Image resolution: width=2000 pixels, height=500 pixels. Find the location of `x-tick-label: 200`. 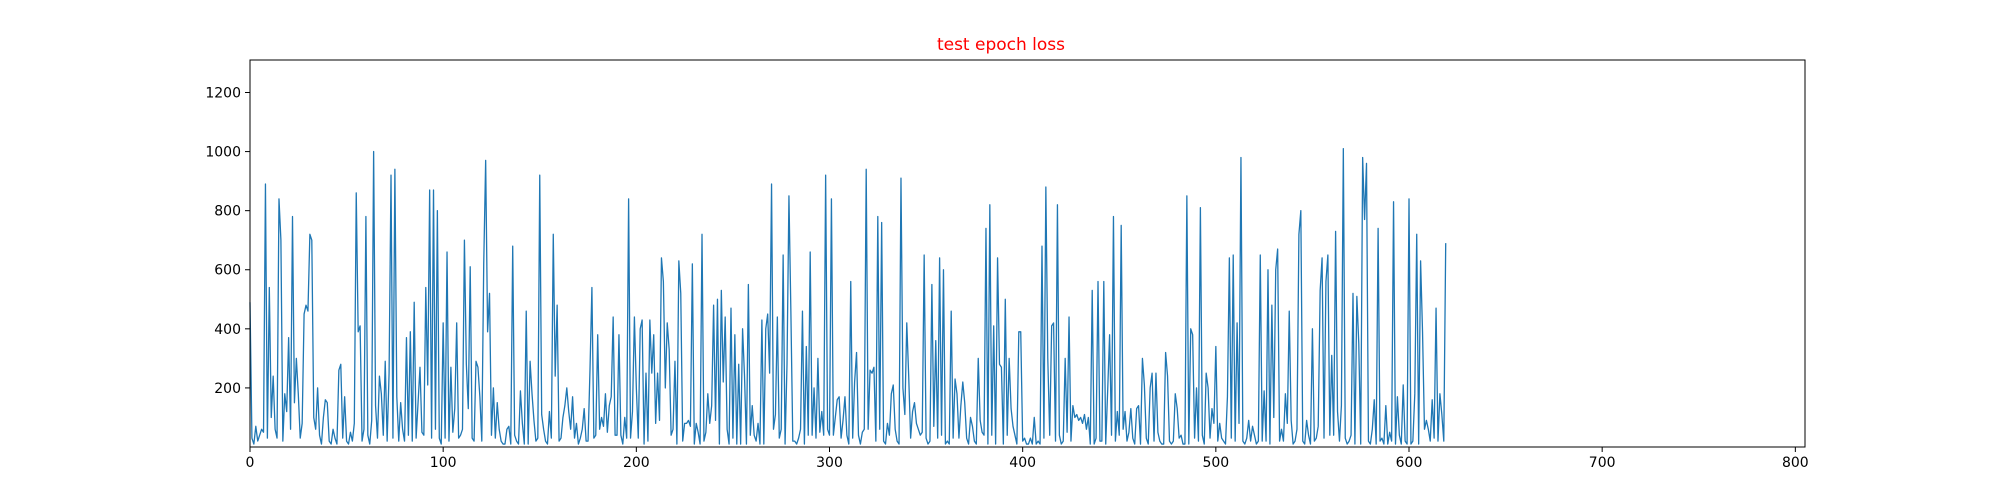

x-tick-label: 200 is located at coordinates (636, 463).